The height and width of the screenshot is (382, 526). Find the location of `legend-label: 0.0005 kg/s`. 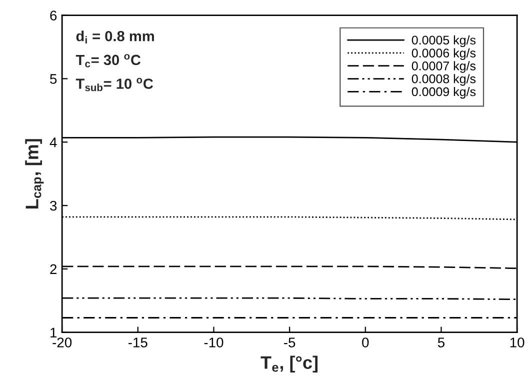

legend-label: 0.0005 kg/s is located at coordinates (444, 41).